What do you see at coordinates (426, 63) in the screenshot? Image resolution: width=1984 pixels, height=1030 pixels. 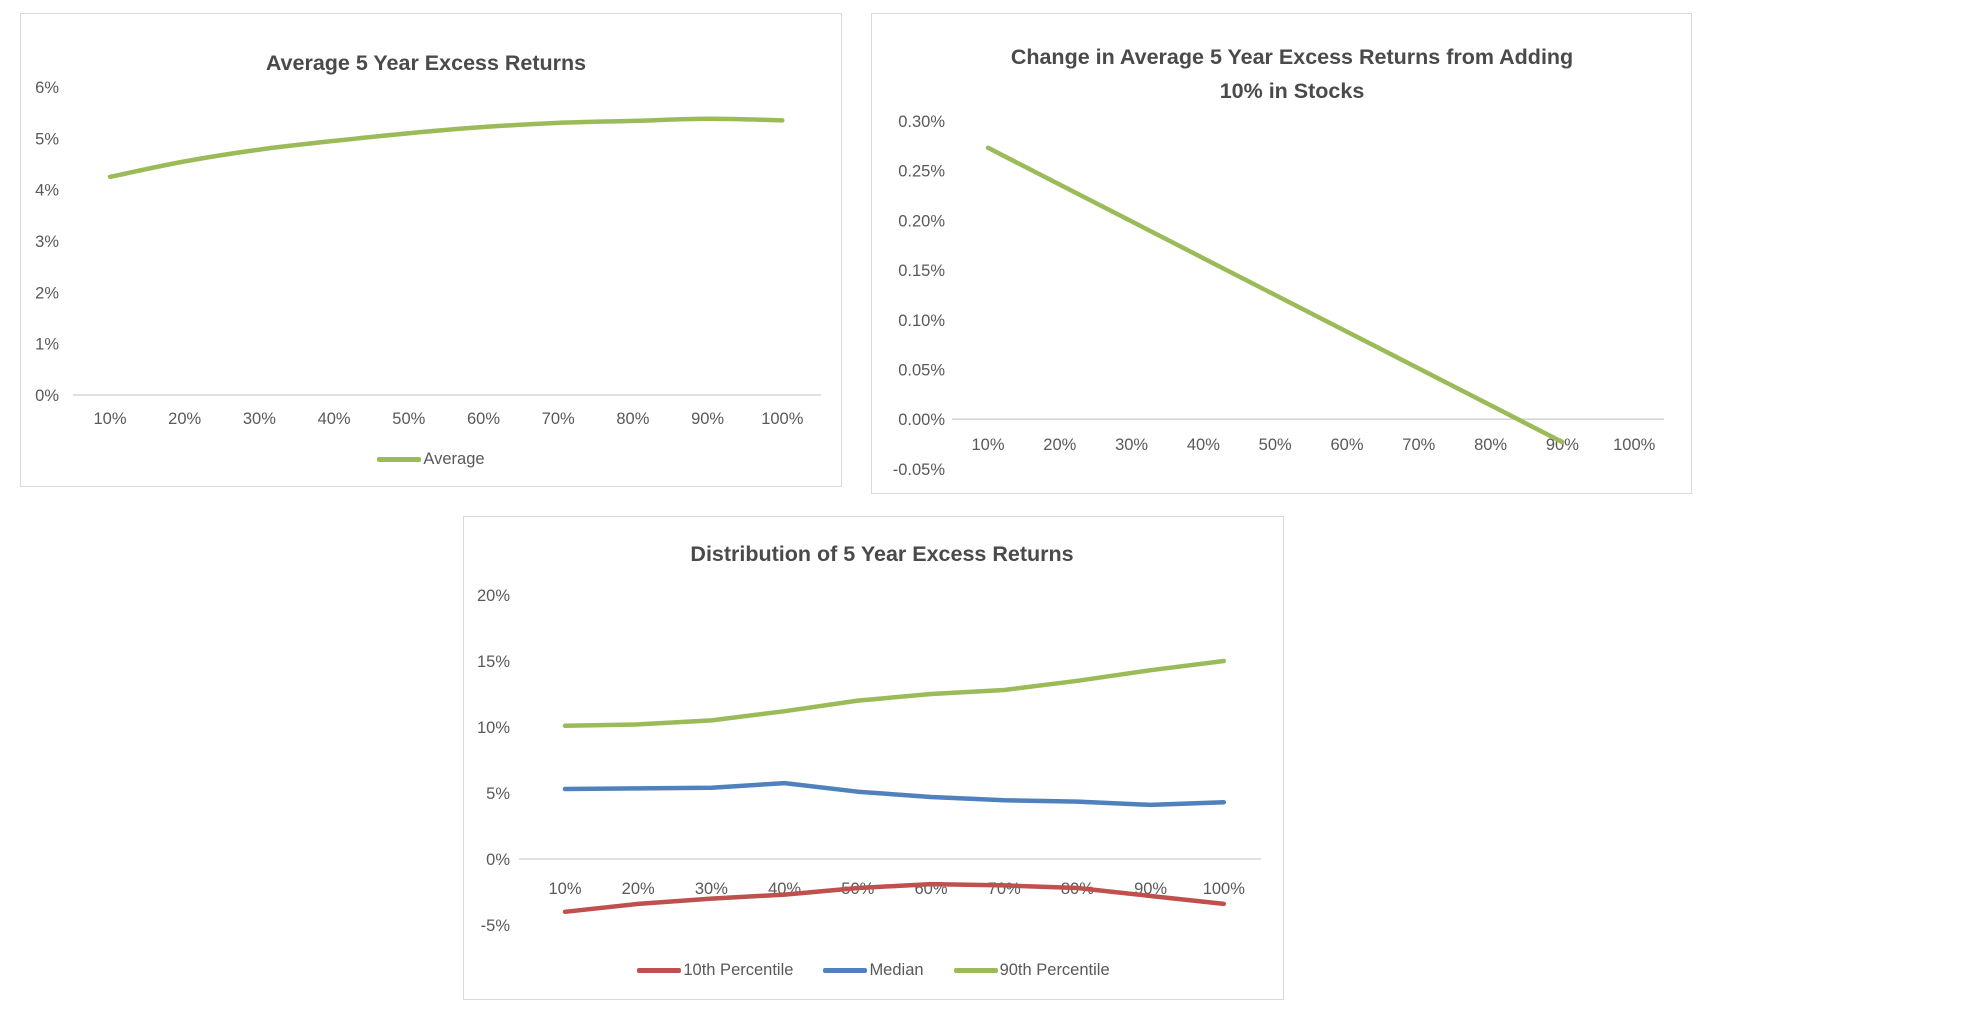 I see `chart-title: Average 5 Year Excess Returns` at bounding box center [426, 63].